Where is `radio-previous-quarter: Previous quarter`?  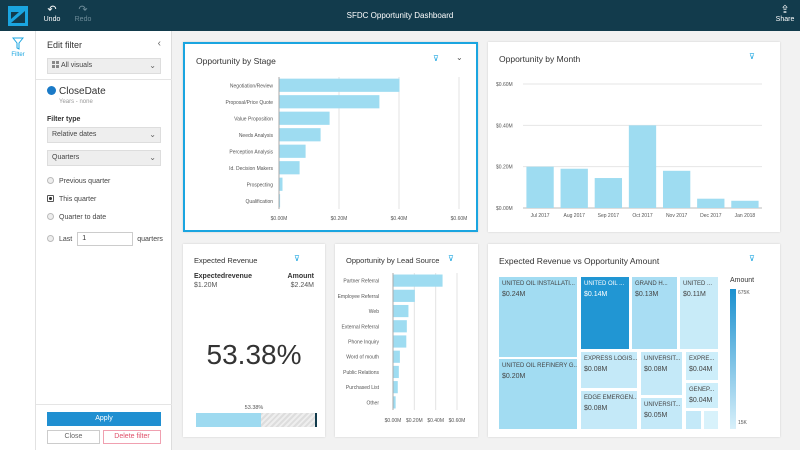 radio-previous-quarter: Previous quarter is located at coordinates (78, 181).